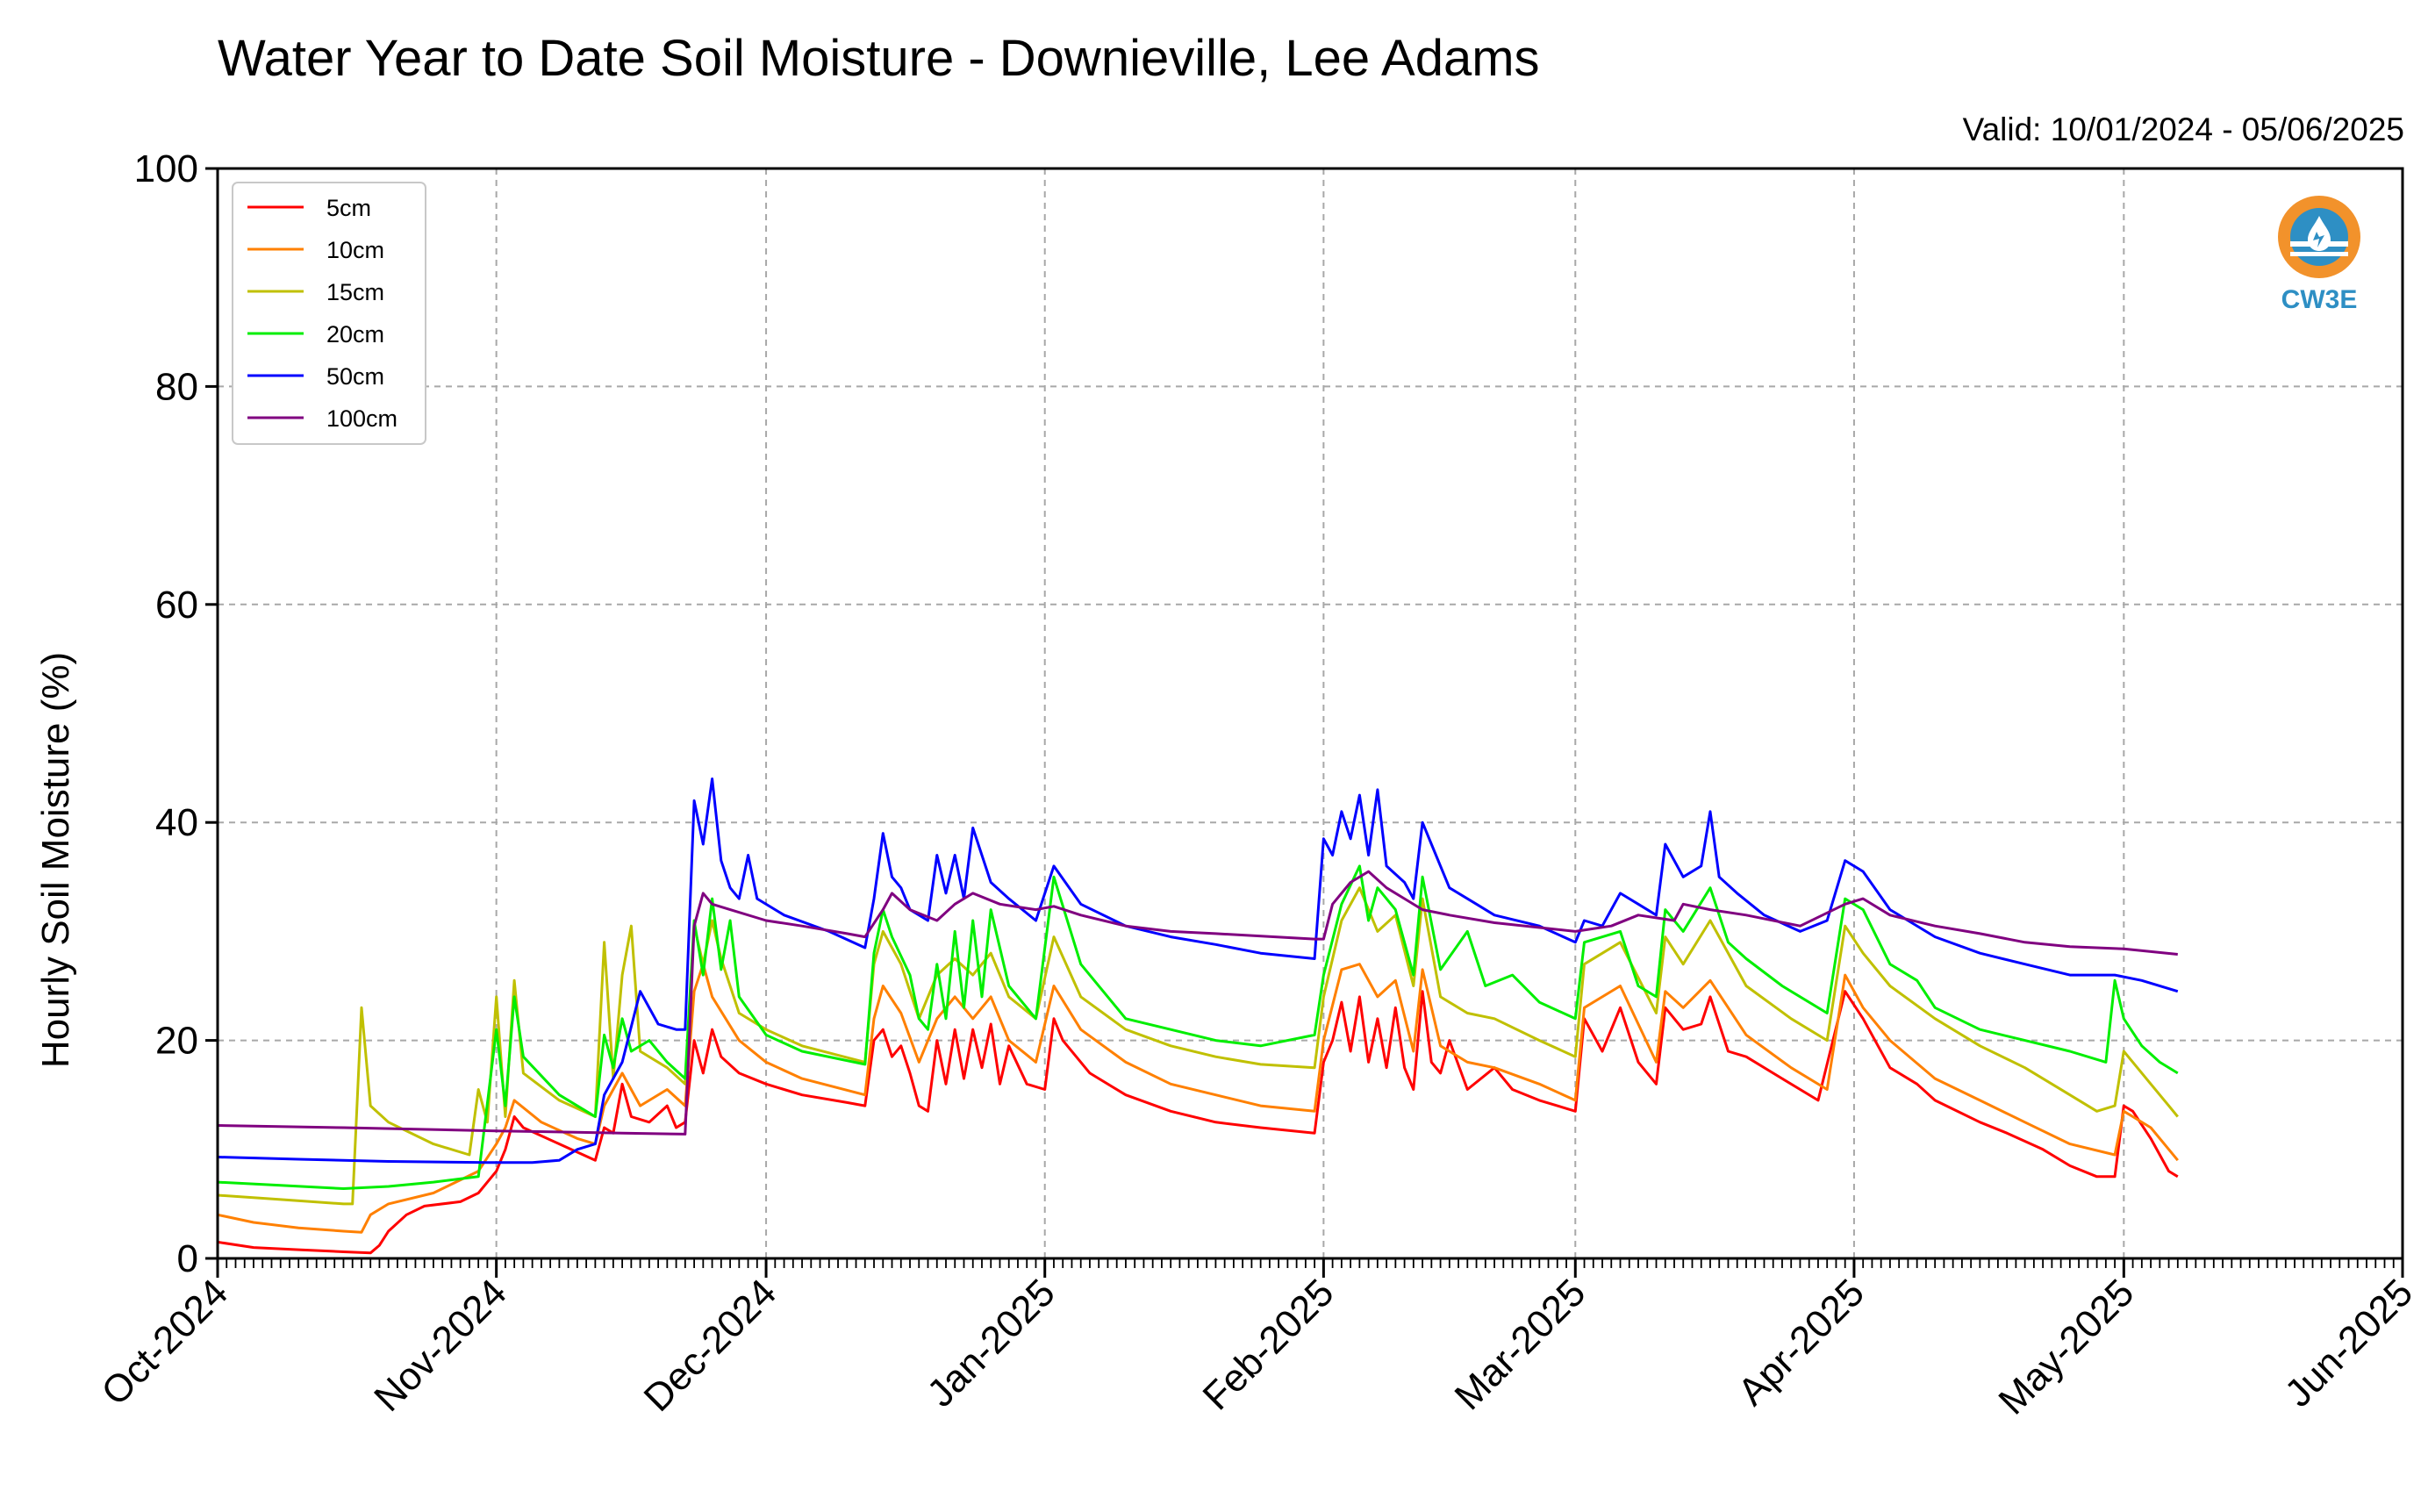 This screenshot has width=2428, height=1512. What do you see at coordinates (2183, 129) in the screenshot?
I see `chart-subtitle: Valid: 10/01/2024 - 05/06/2025` at bounding box center [2183, 129].